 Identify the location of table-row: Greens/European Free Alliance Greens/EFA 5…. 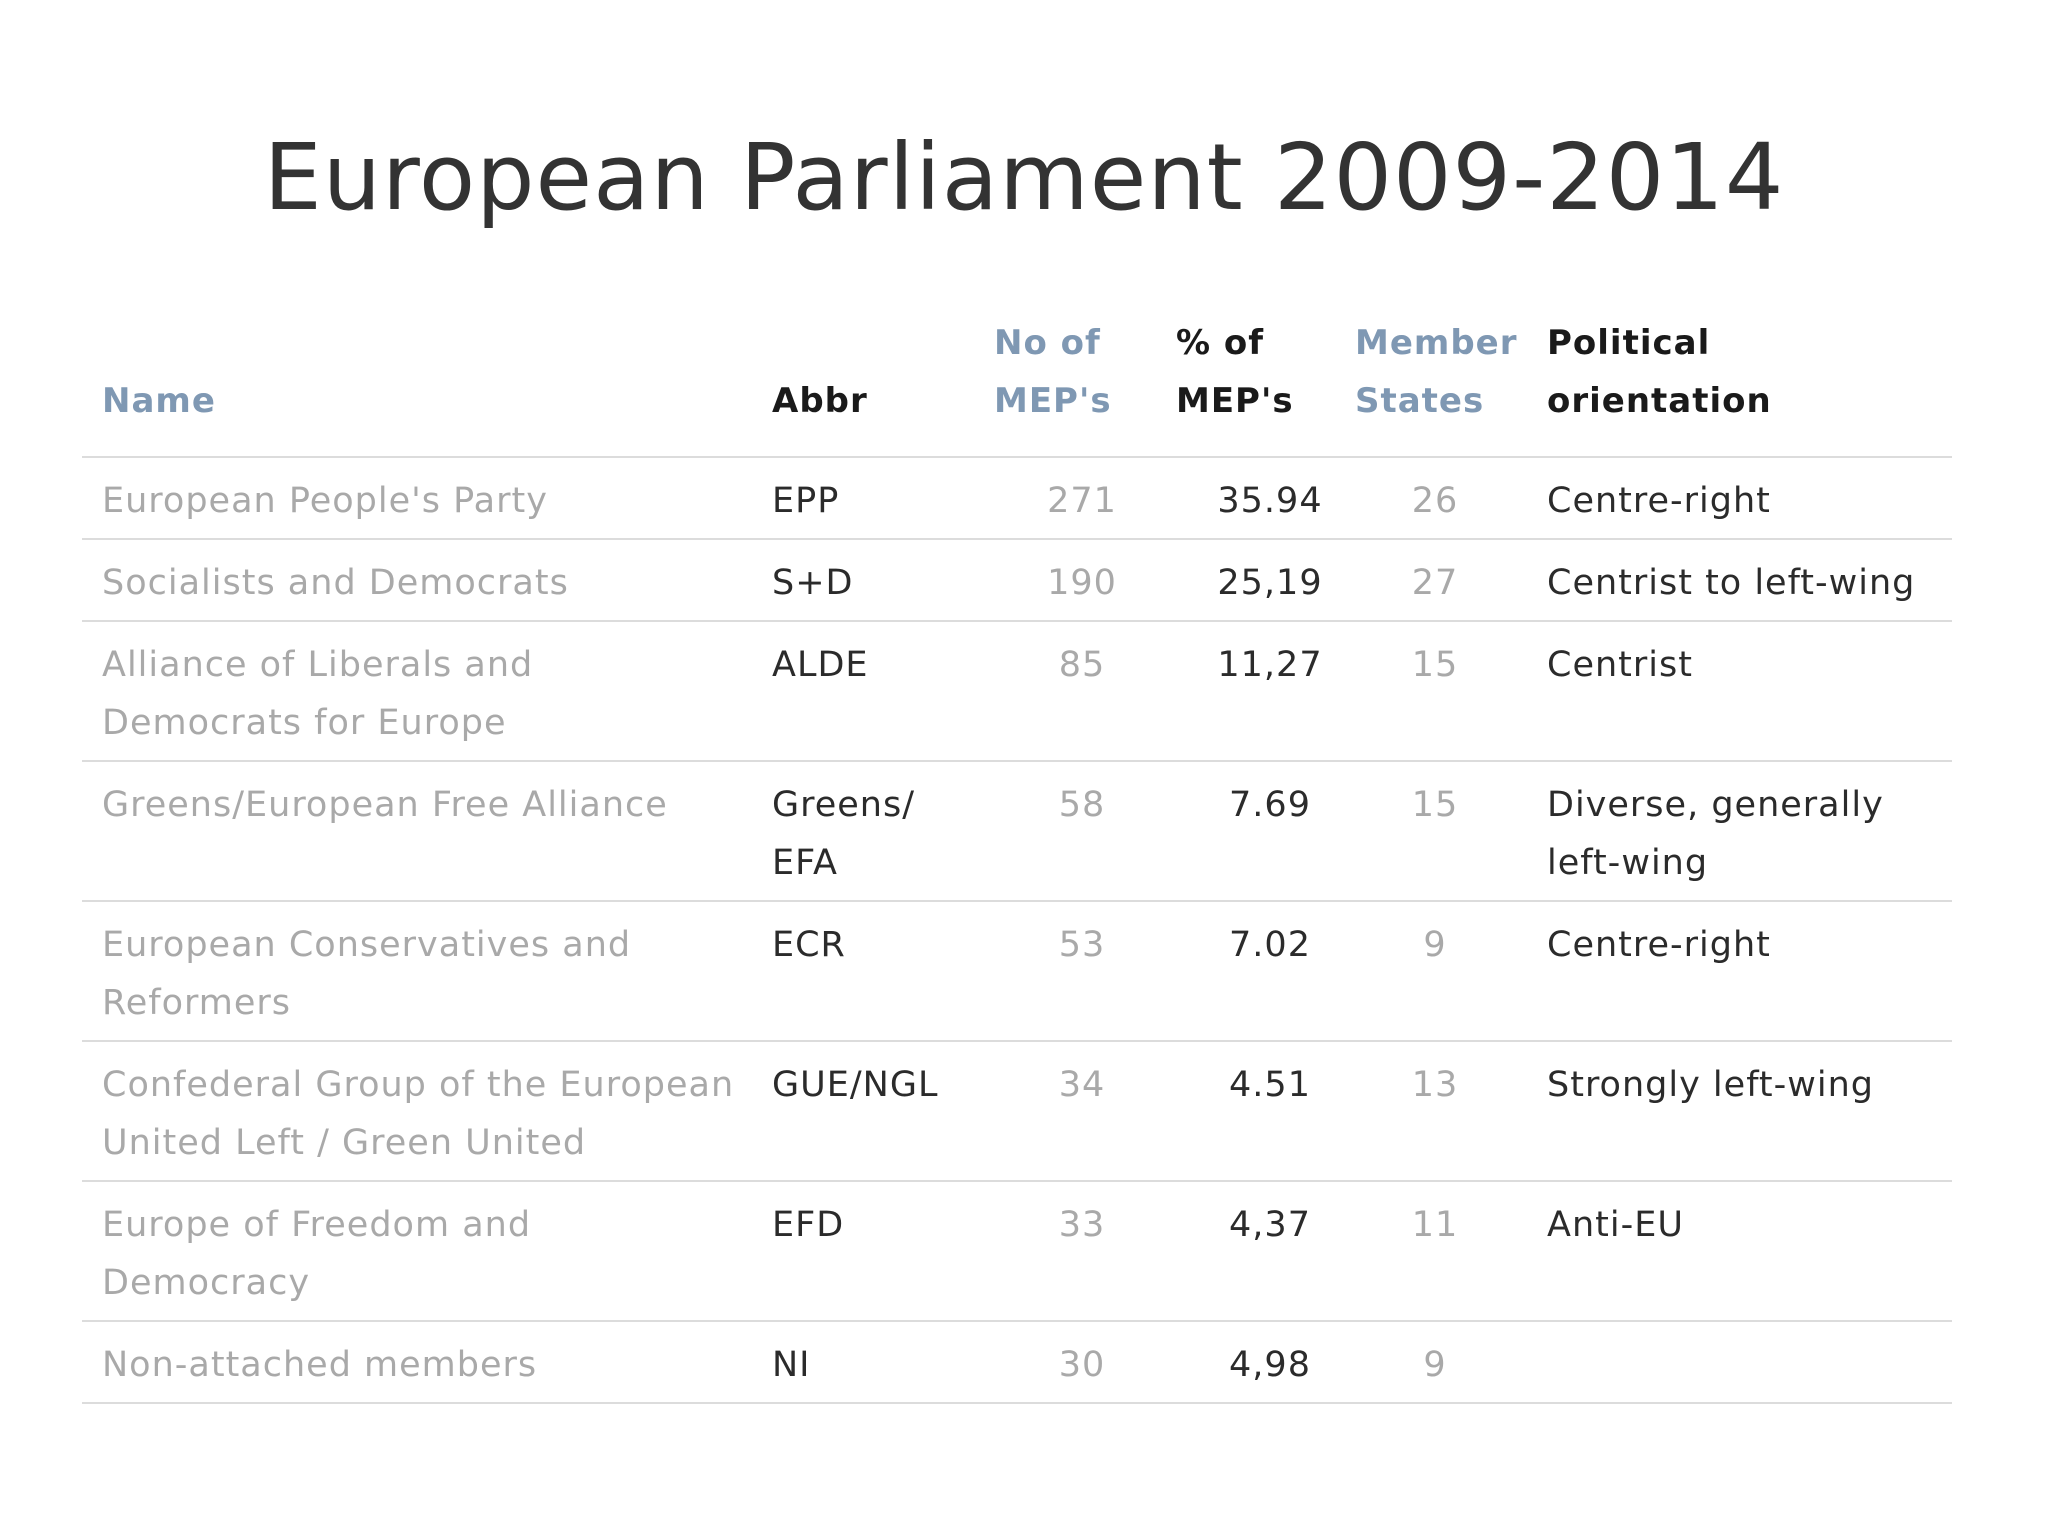
(1017, 832).